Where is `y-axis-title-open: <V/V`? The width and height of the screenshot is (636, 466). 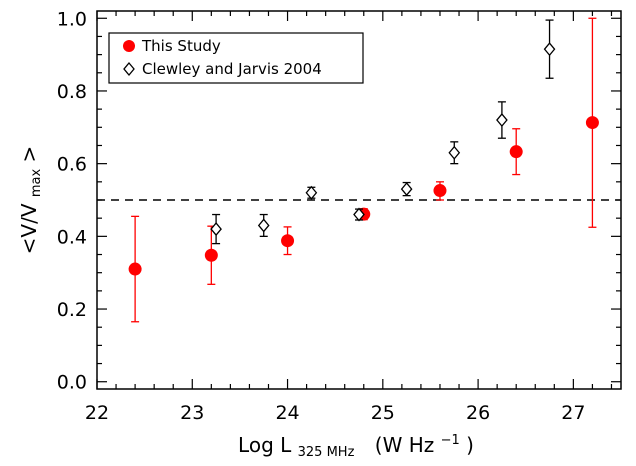 y-axis-title-open: <V/V is located at coordinates (29, 228).